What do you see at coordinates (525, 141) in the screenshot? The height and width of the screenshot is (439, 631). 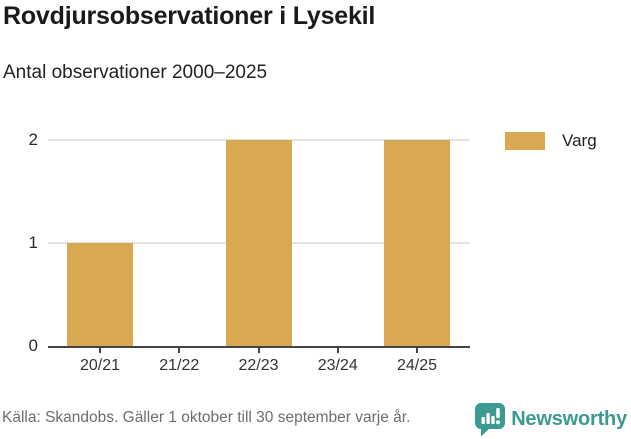 I see `legend-swatch-varg` at bounding box center [525, 141].